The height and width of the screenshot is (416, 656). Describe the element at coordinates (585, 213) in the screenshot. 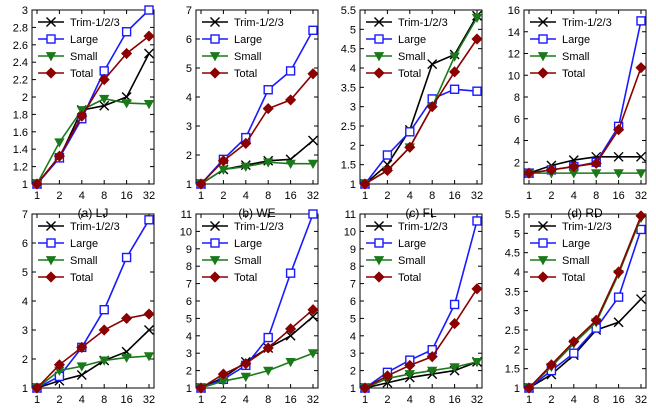

I see `panel-caption: (d) RD` at that location.